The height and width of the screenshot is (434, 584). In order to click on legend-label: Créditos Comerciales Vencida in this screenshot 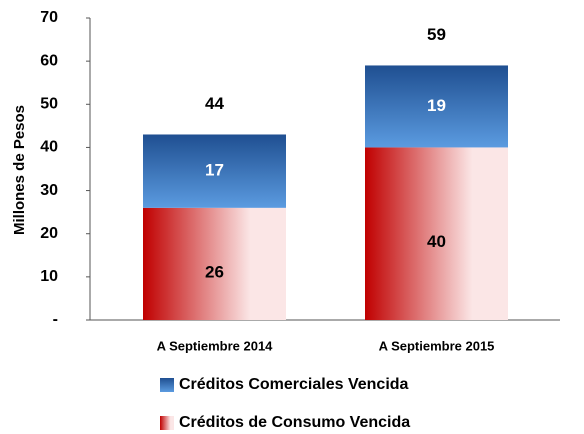, I will do `click(294, 384)`.